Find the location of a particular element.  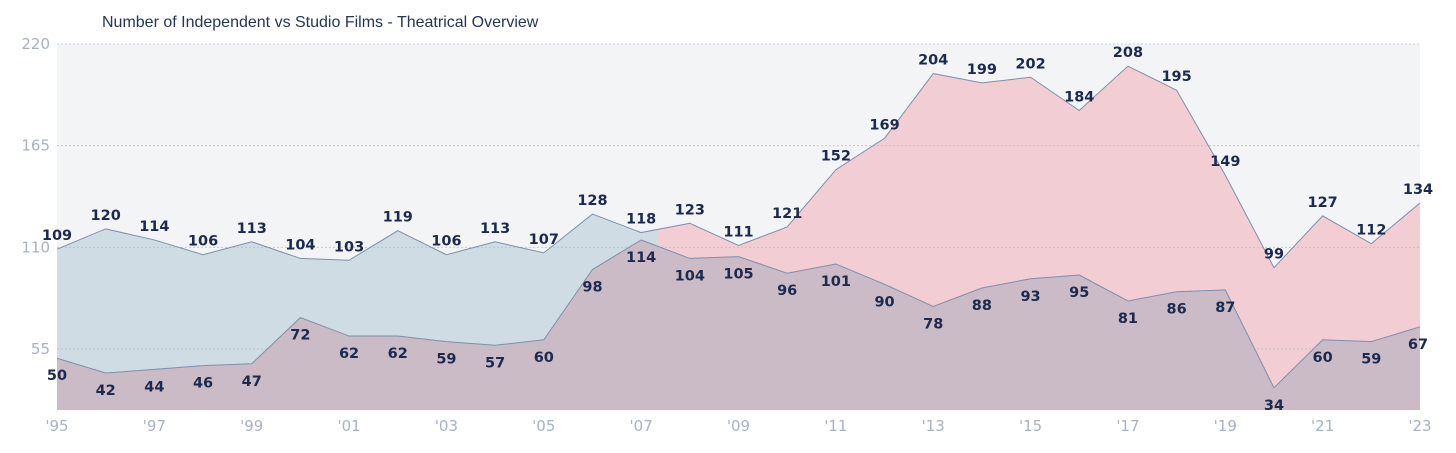

data-label-b: 114 is located at coordinates (641, 258).